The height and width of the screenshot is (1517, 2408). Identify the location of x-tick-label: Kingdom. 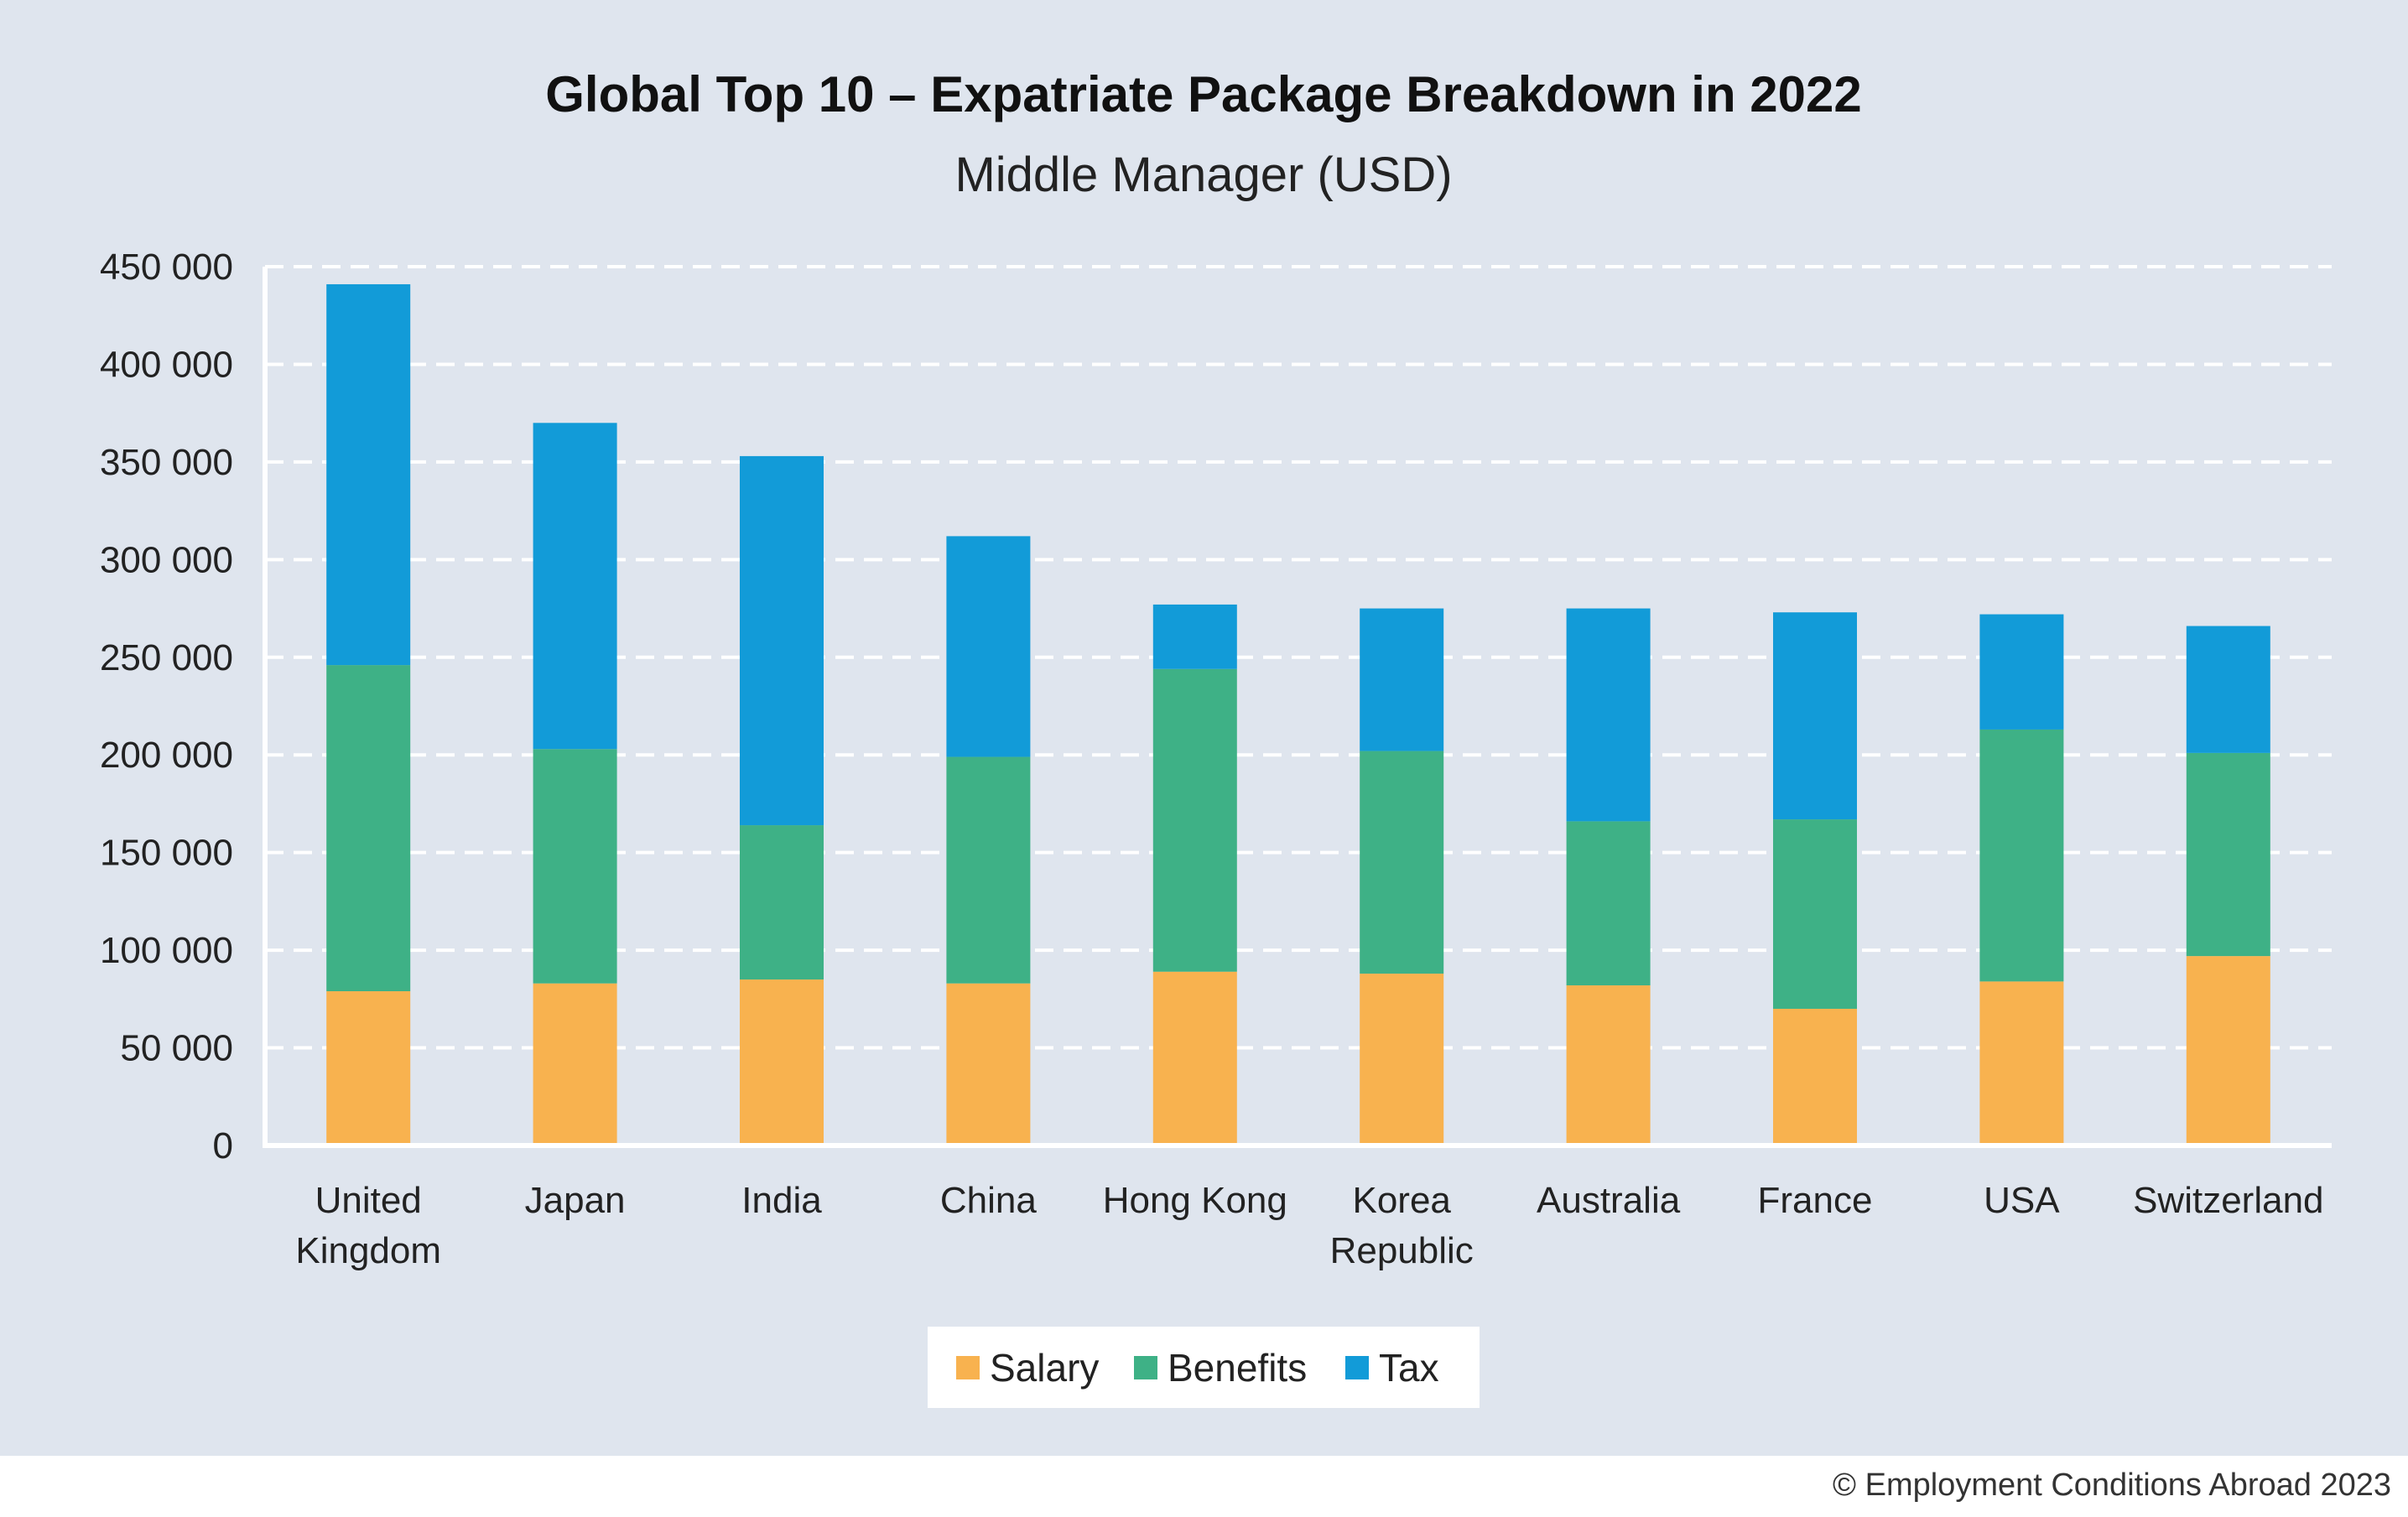
(368, 1250).